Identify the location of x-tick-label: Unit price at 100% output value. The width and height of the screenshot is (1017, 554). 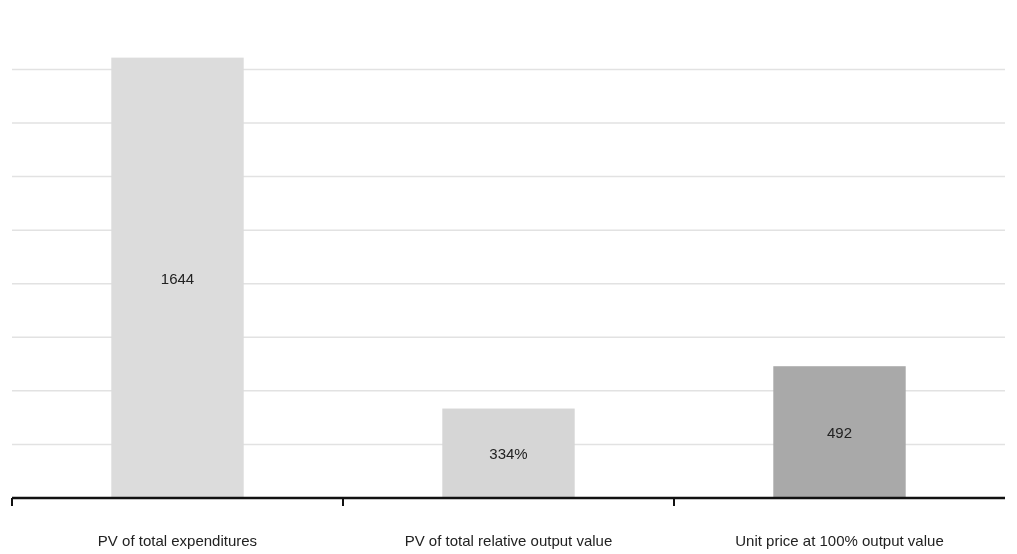
(839, 540).